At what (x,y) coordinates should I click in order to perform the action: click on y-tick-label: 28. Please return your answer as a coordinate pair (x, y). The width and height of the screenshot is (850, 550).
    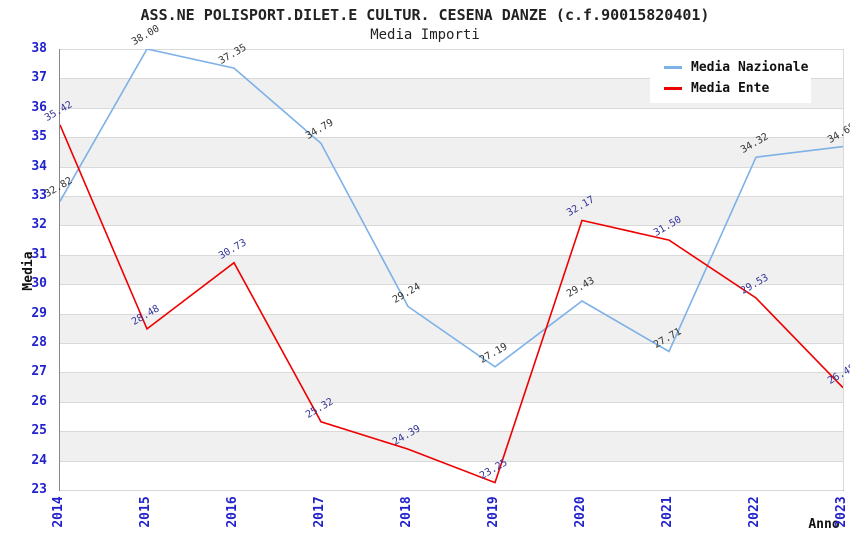
    Looking at the image, I should click on (39, 342).